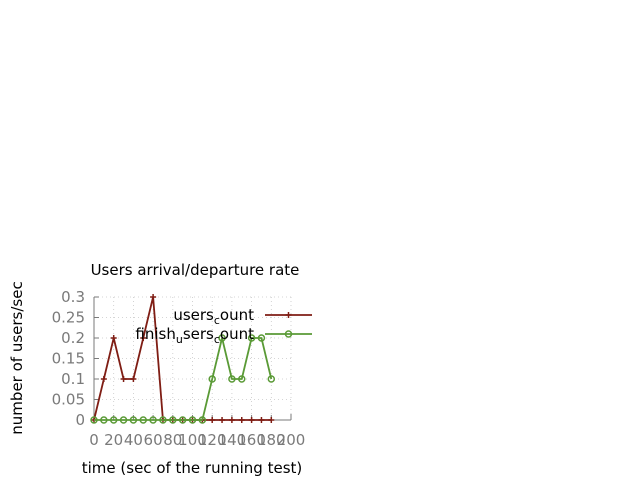 This screenshot has height=480, width=640. What do you see at coordinates (291, 440) in the screenshot?
I see `x-tick-label: 200` at bounding box center [291, 440].